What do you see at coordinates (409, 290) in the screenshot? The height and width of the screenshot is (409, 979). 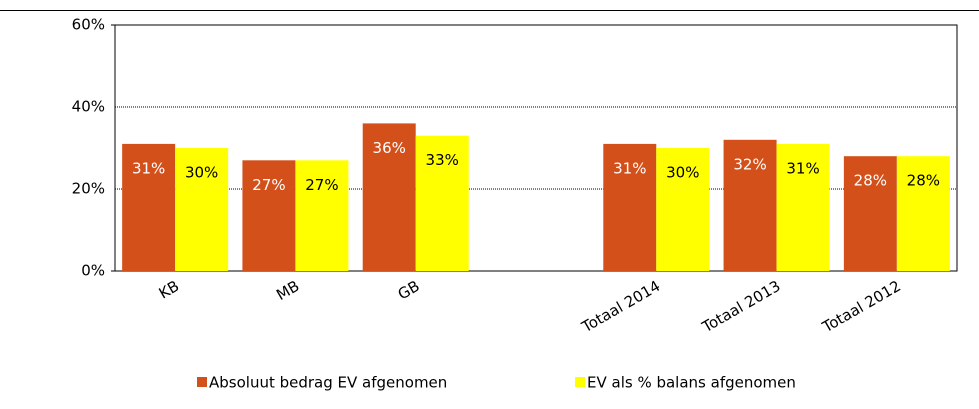 I see `x-tick-label: GB` at bounding box center [409, 290].